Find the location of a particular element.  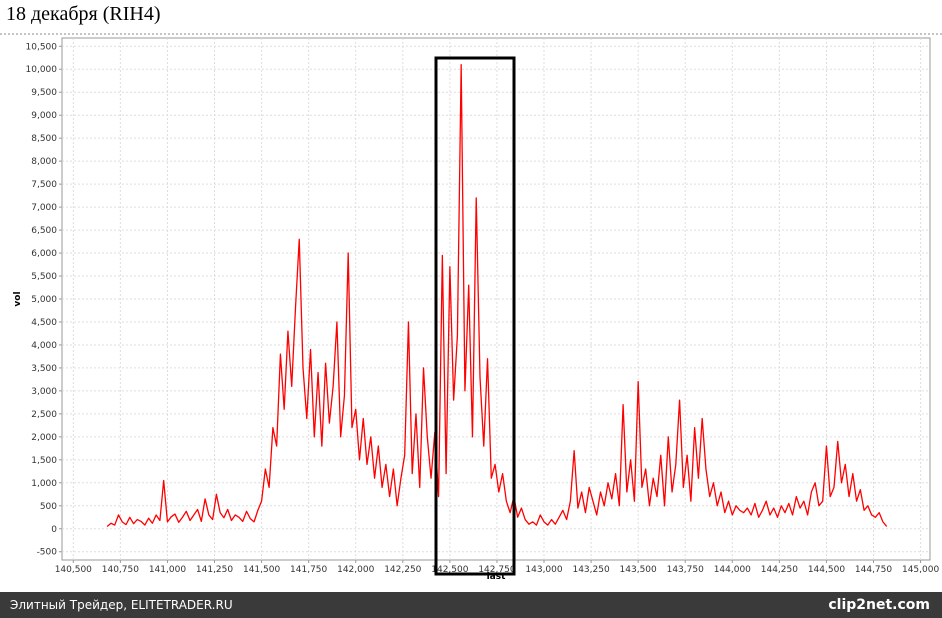

y-tick-label: 4,500 is located at coordinates (44, 323).